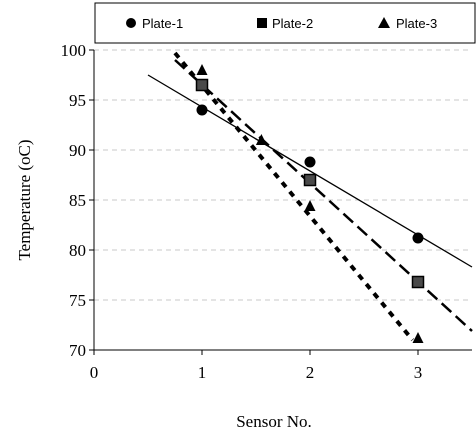 Image resolution: width=476 pixels, height=434 pixels. What do you see at coordinates (292, 23) in the screenshot?
I see `legend-label-plate-2: Plate-2` at bounding box center [292, 23].